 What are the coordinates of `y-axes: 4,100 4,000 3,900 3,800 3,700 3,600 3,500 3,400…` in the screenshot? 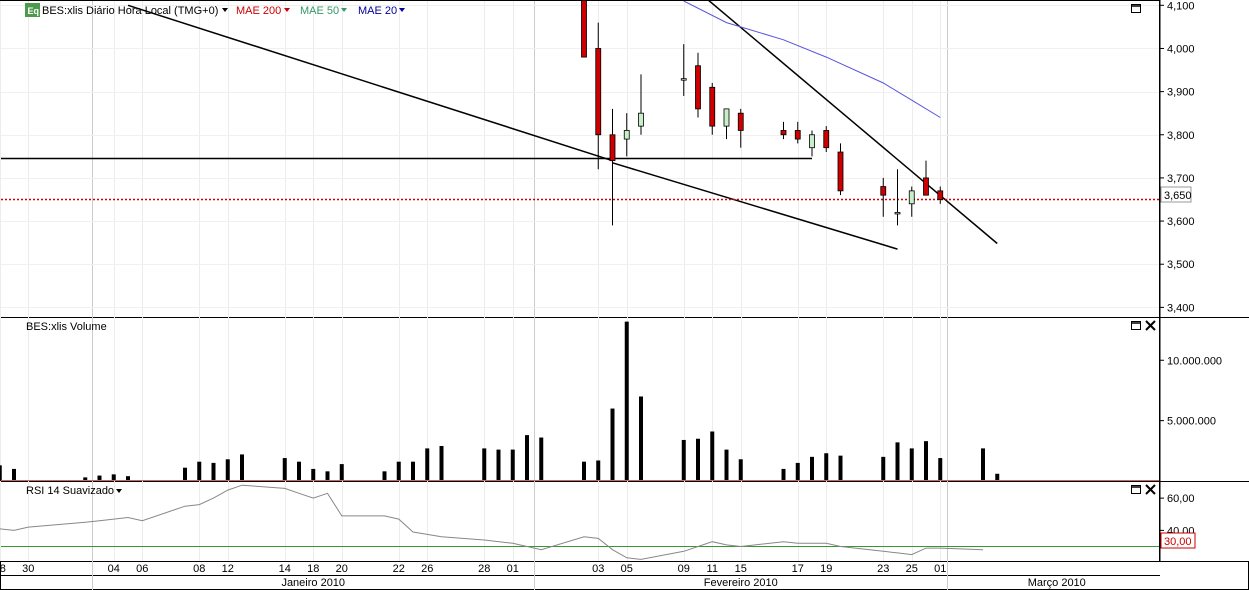 It's located at (1191, 268).